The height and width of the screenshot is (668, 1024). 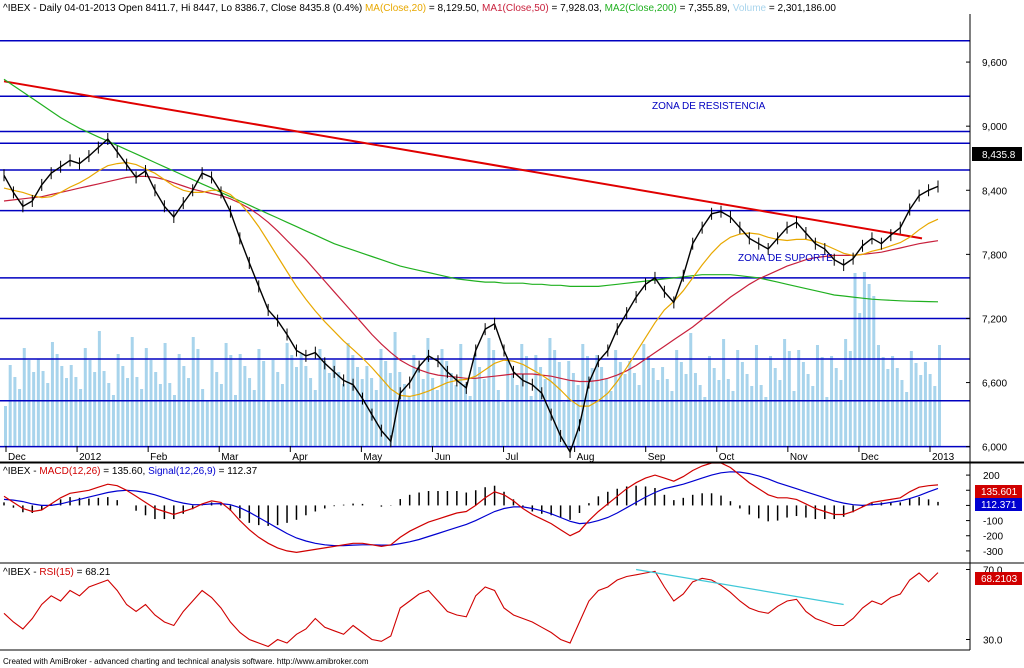 What do you see at coordinates (999, 155) in the screenshot?
I see `last-price-text: 8,435.8` at bounding box center [999, 155].